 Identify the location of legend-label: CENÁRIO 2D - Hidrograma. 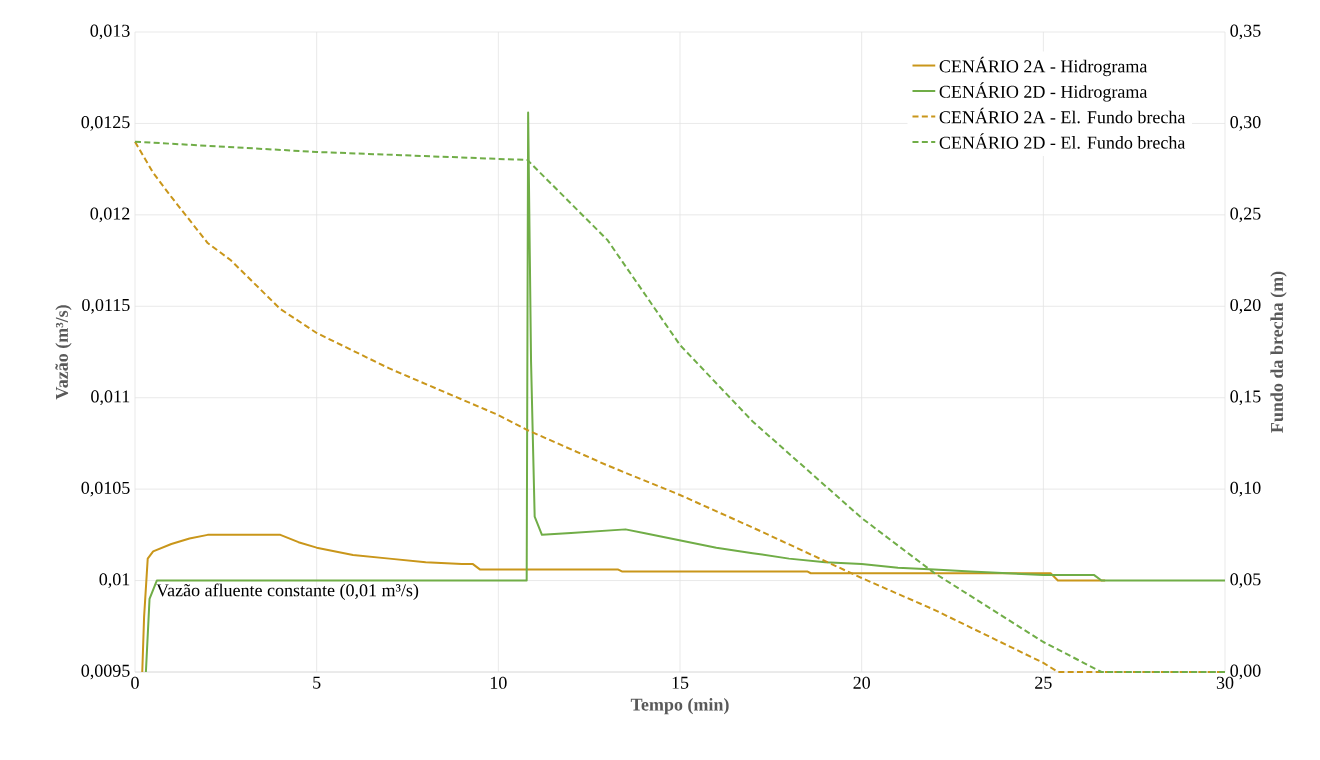
(1043, 92).